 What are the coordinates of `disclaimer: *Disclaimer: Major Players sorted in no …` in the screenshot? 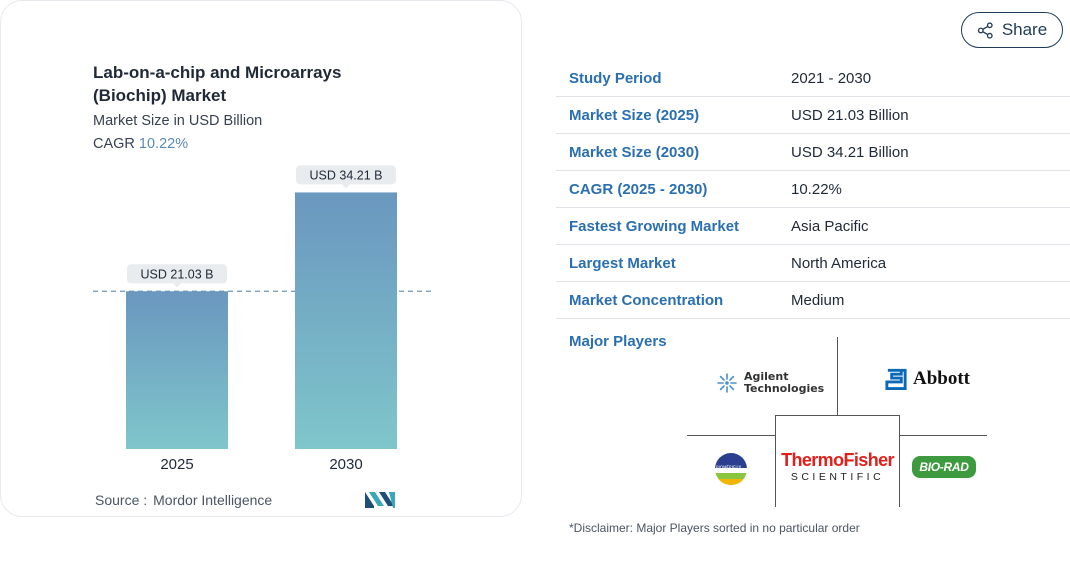 It's located at (714, 528).